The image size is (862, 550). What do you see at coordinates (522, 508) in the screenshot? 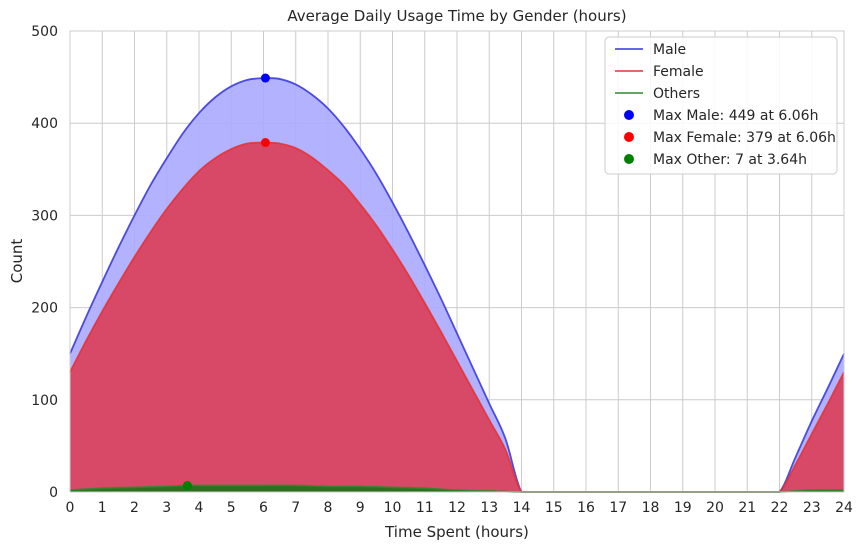
I see `x-tick-label: 14` at bounding box center [522, 508].